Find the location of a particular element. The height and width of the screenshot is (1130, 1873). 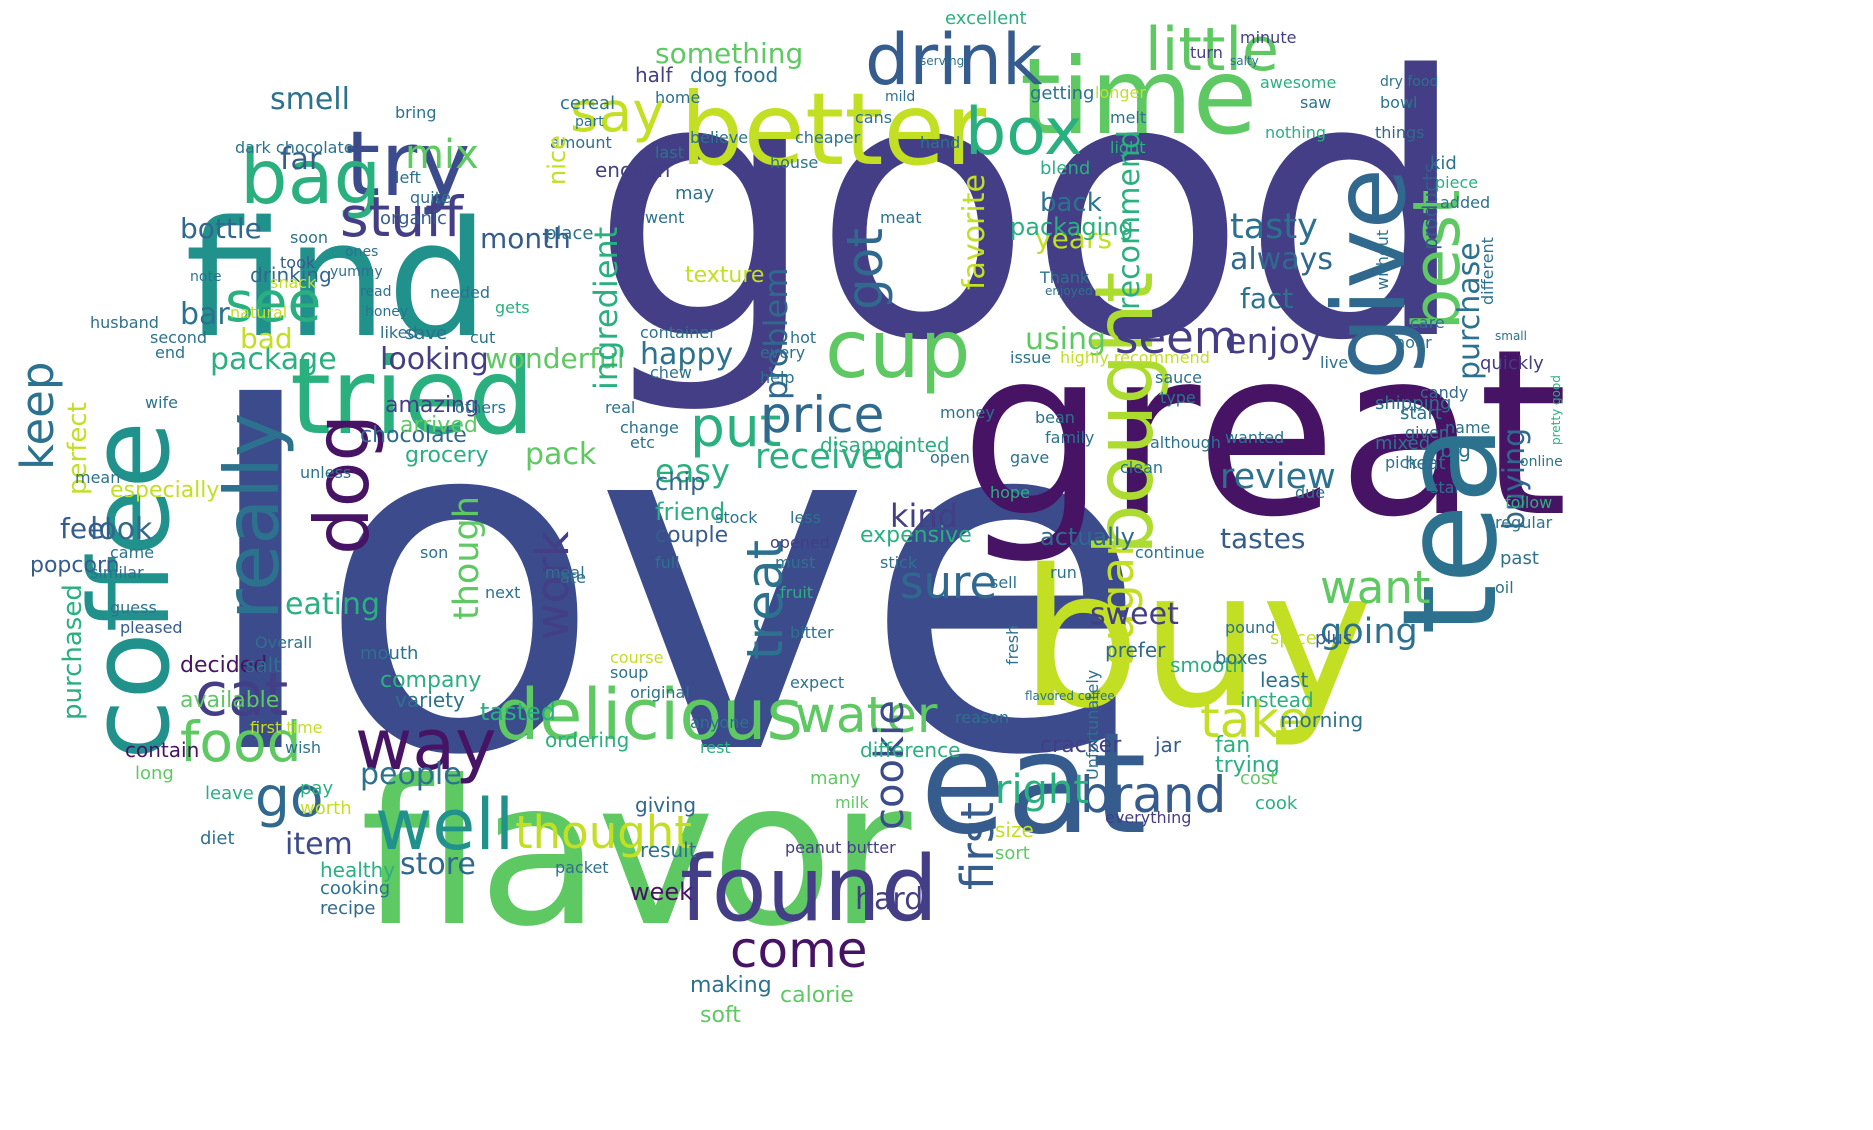

word-amount: amount is located at coordinates (581, 142).